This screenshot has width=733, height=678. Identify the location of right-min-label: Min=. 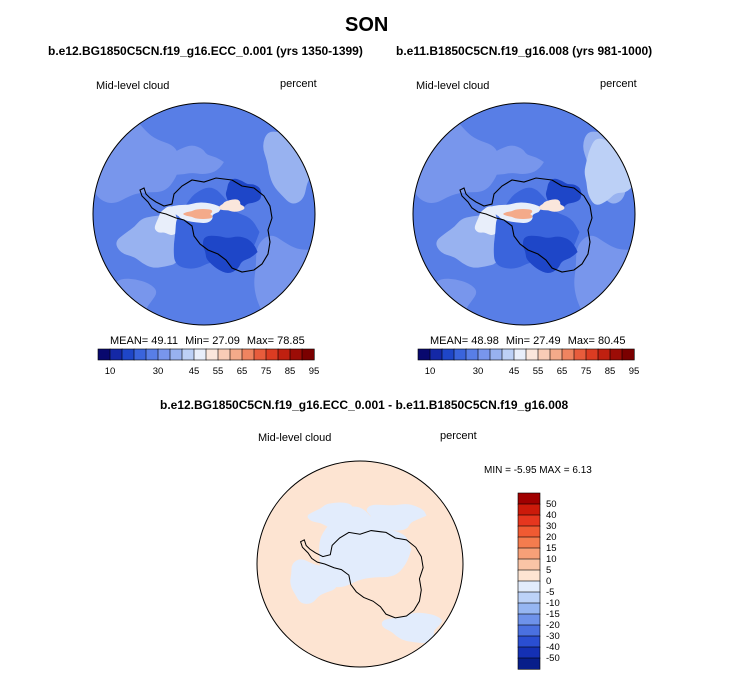
(518, 341).